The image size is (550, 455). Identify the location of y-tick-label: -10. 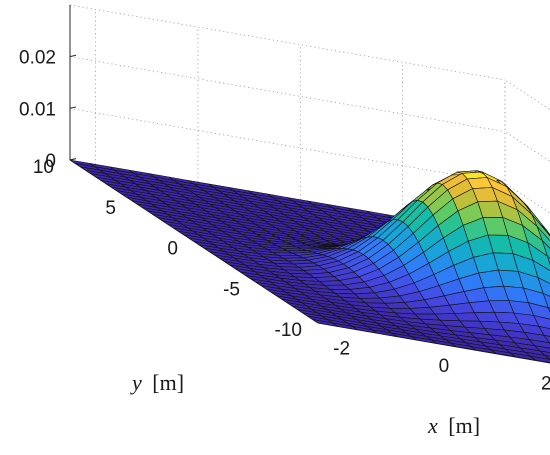
(288, 330).